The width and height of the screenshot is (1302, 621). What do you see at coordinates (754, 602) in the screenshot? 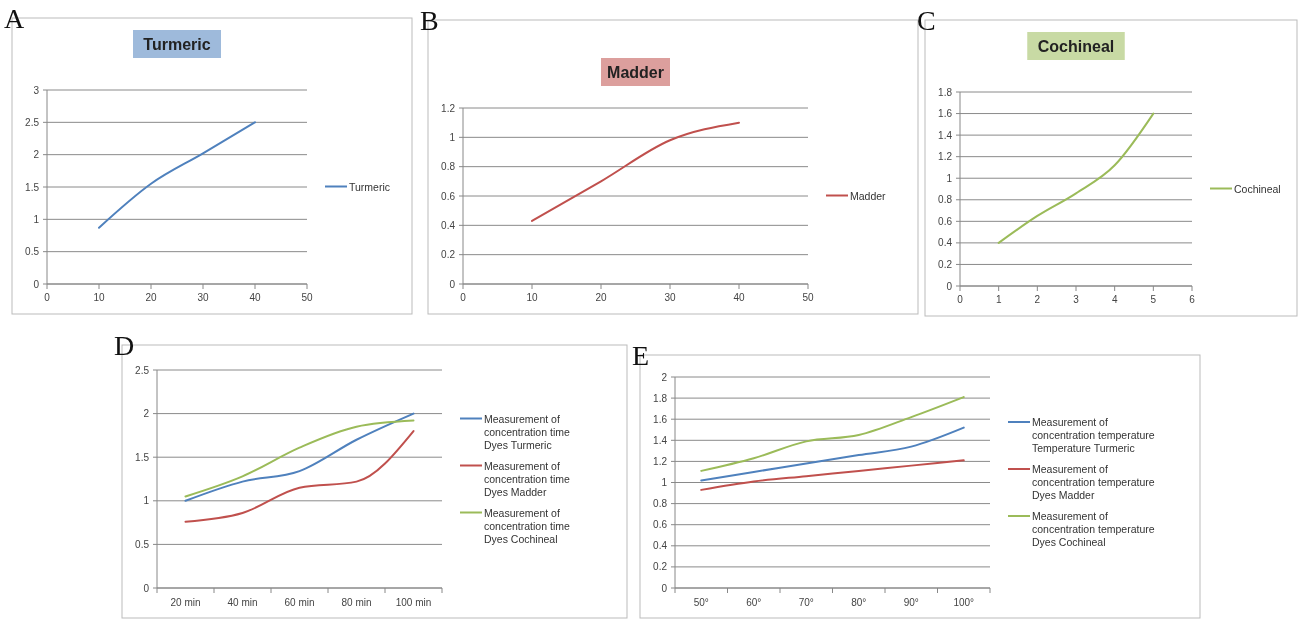
I see `x-tick-label: 60°` at bounding box center [754, 602].